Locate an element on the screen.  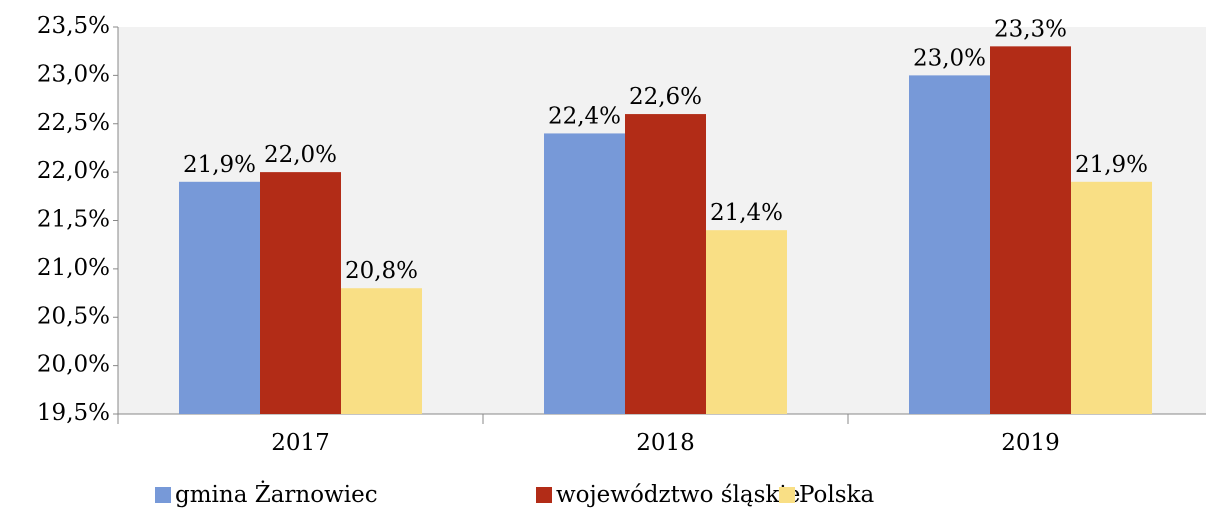
y-tick-label: 20,5% is located at coordinates (73, 316).